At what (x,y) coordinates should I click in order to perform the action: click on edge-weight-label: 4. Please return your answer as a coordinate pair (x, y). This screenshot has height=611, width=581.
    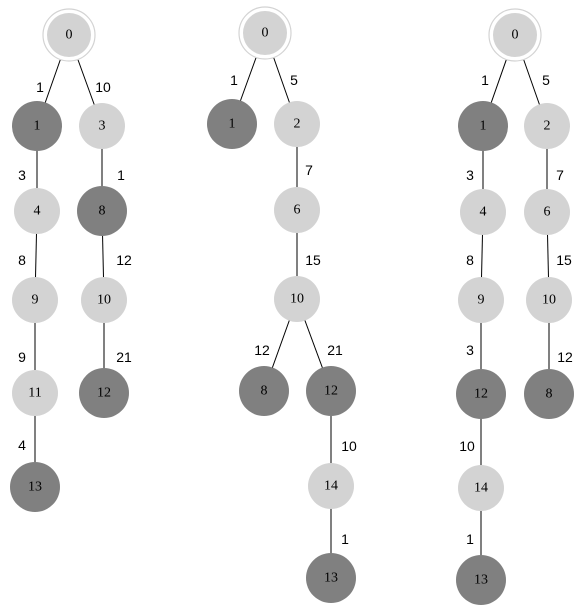
    Looking at the image, I should click on (22, 445).